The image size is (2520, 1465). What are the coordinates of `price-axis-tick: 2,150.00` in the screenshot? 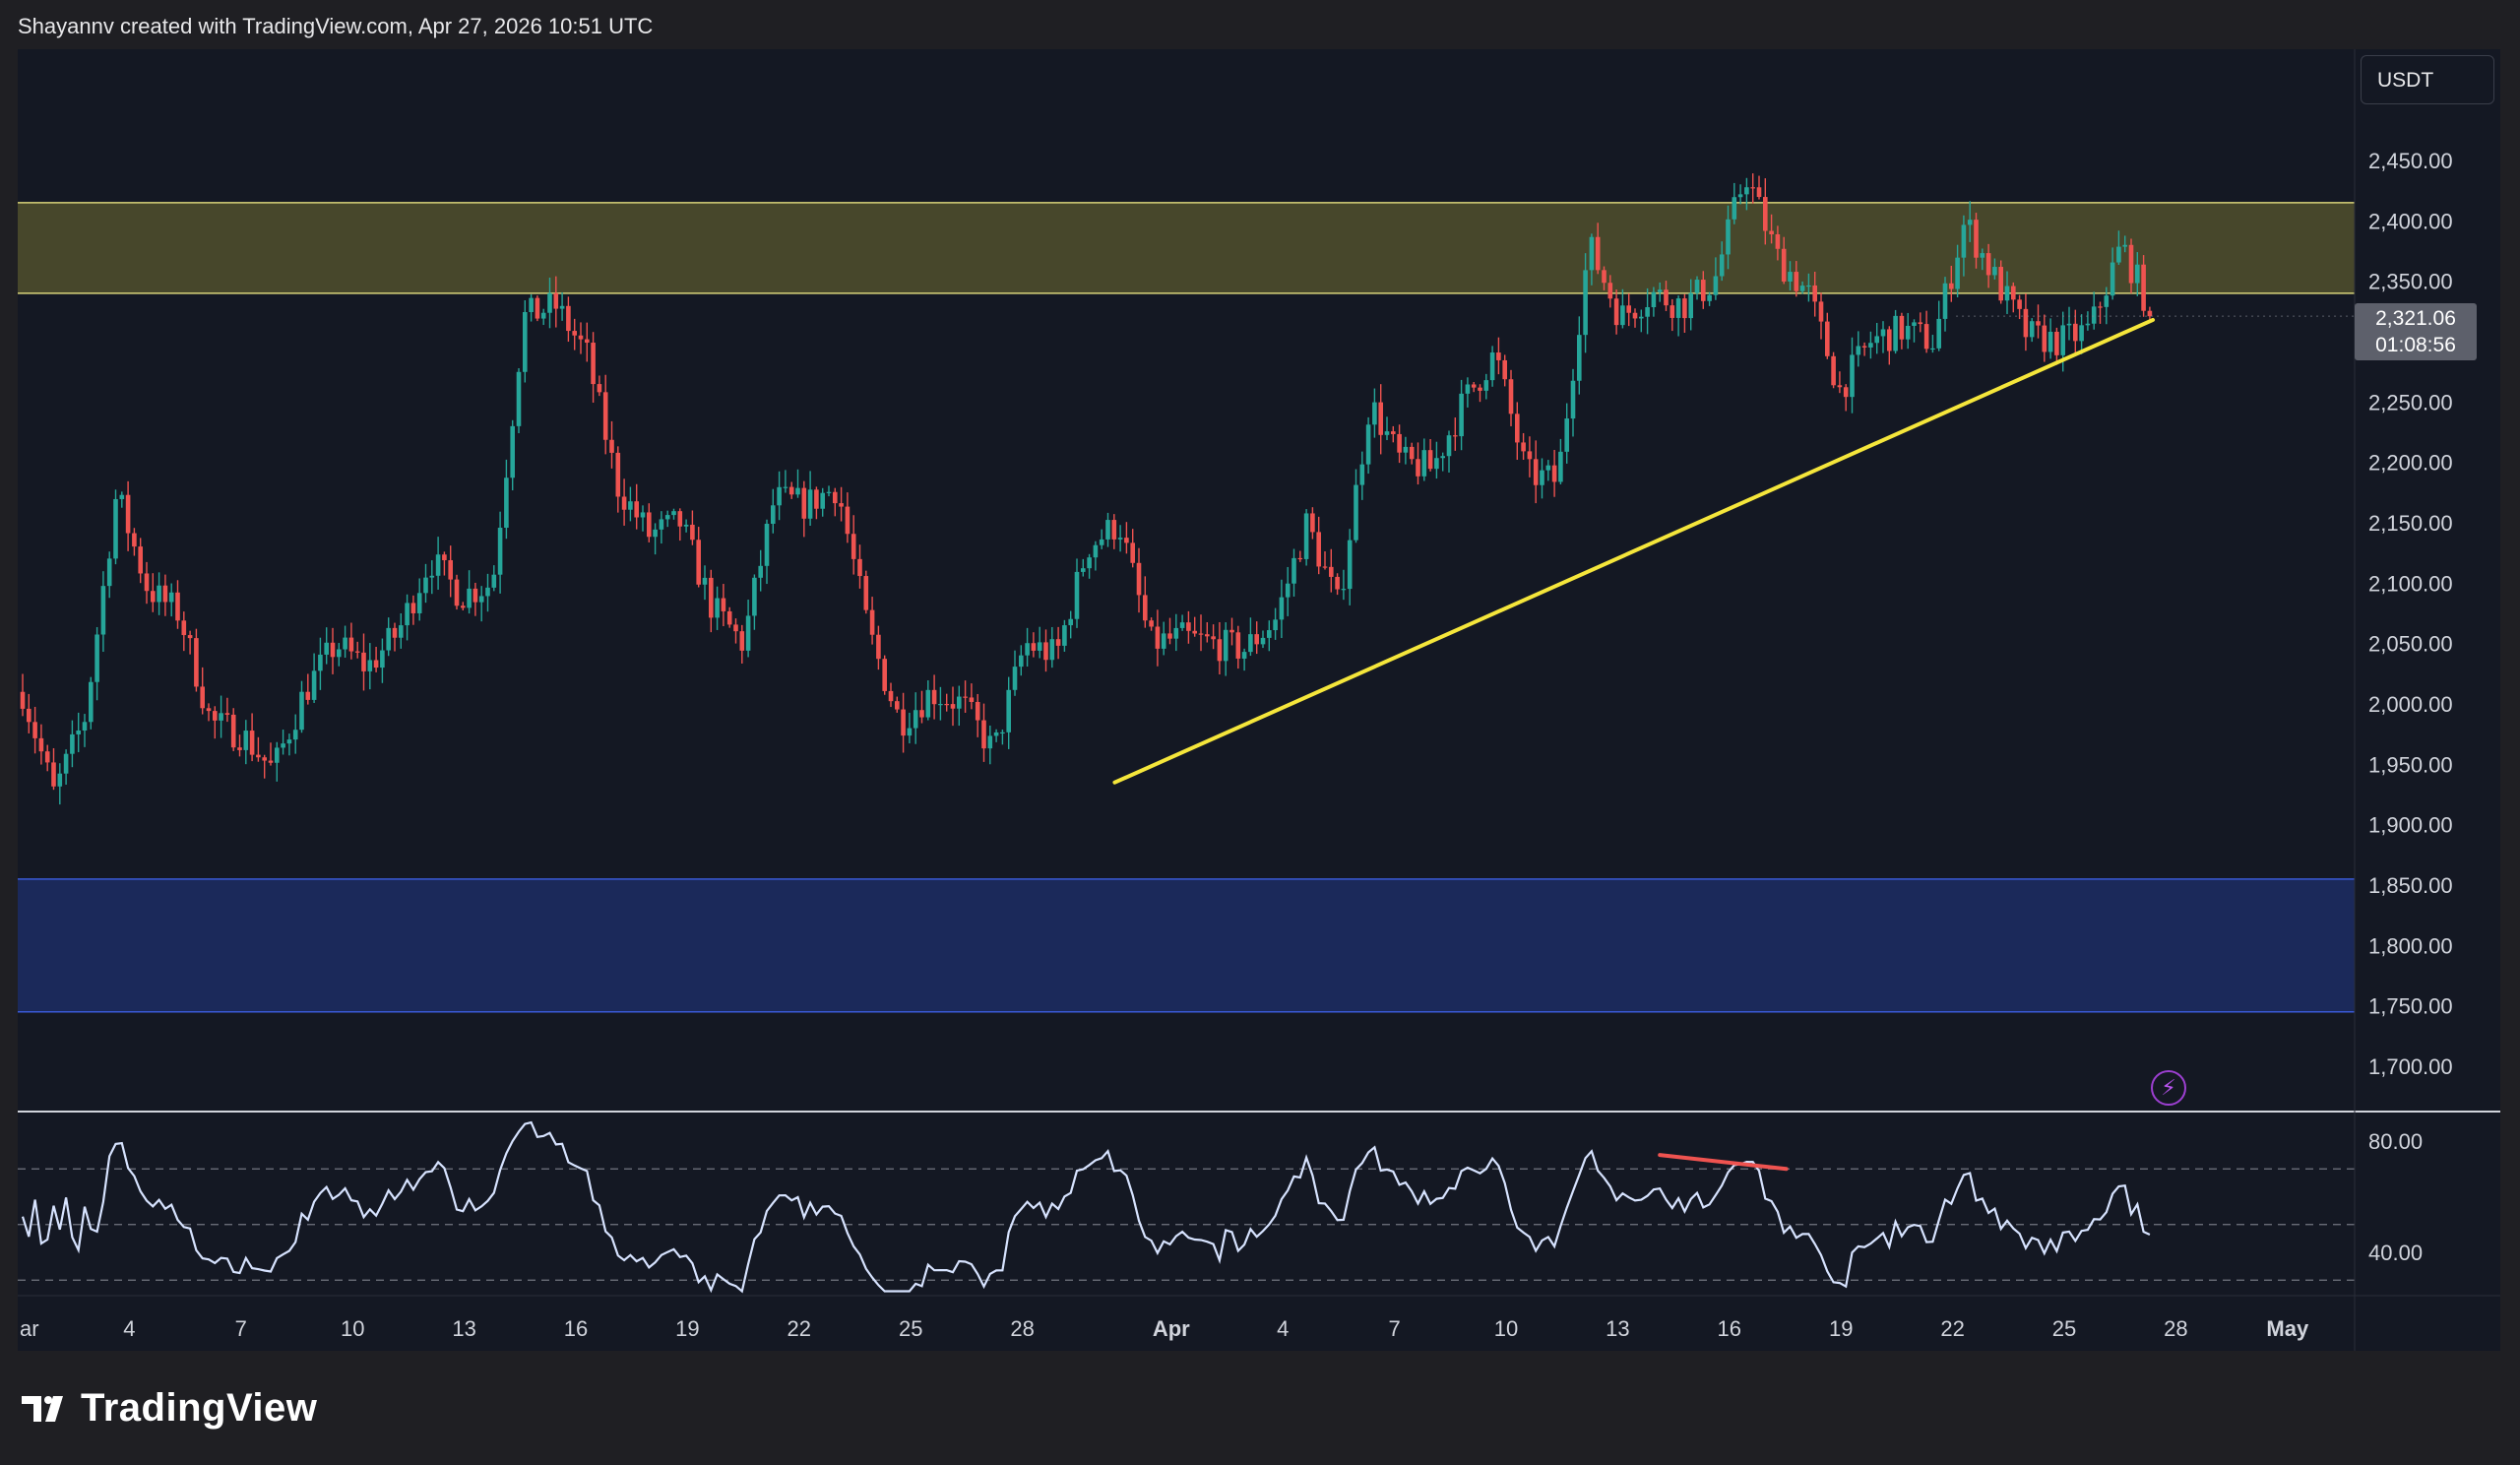 It's located at (2410, 523).